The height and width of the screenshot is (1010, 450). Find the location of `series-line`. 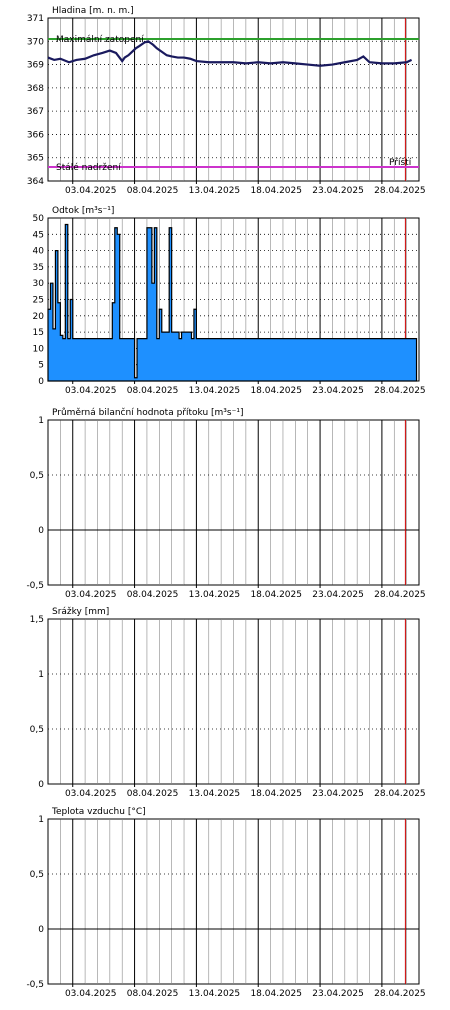

series-line is located at coordinates (230, 53).